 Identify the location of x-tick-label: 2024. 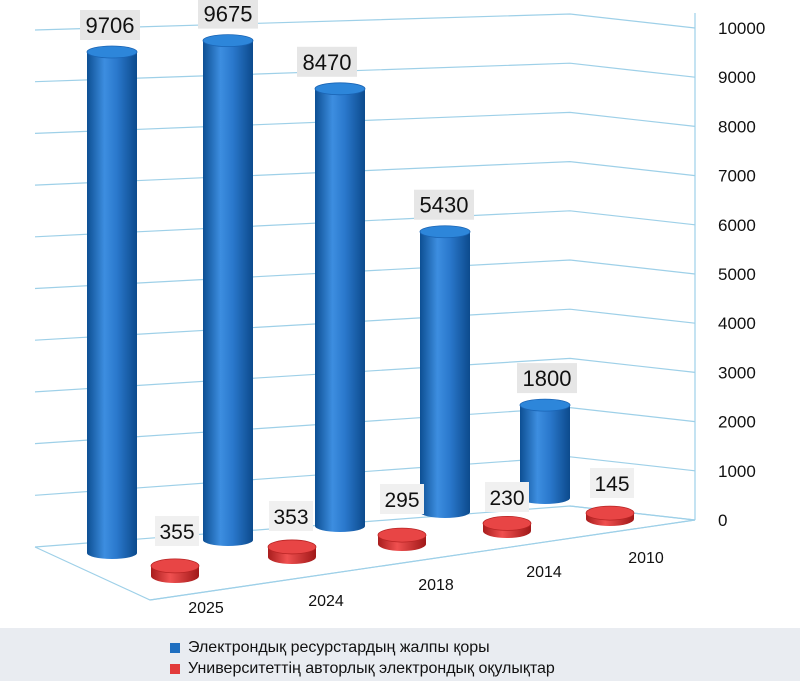
(326, 601).